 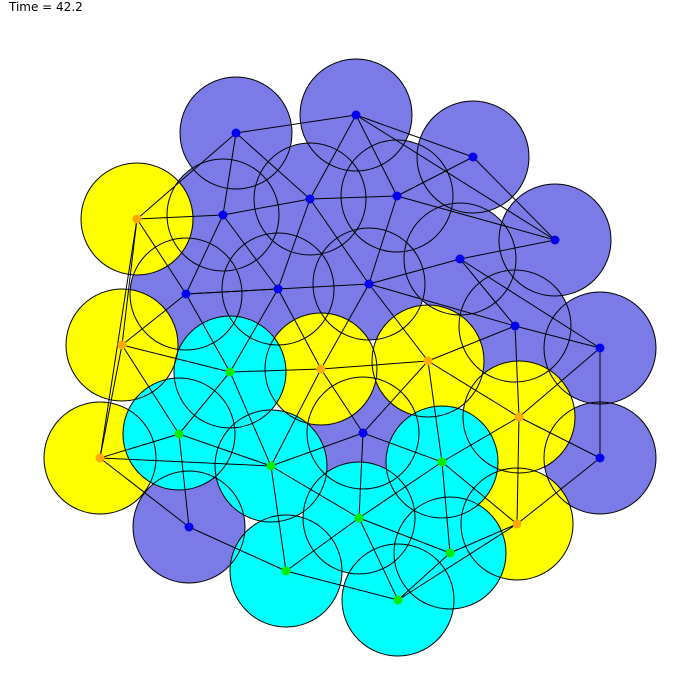 I want to click on particle-outline-c3, so click(x=271, y=466).